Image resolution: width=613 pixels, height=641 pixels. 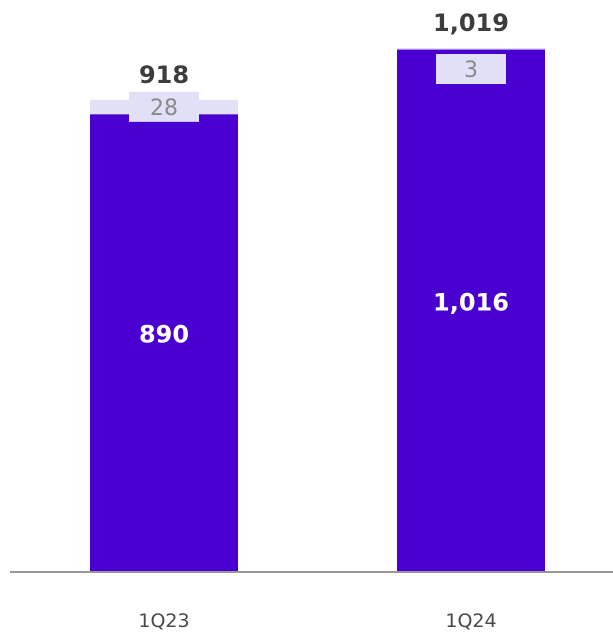 I want to click on total-label: 1,019, so click(x=471, y=23).